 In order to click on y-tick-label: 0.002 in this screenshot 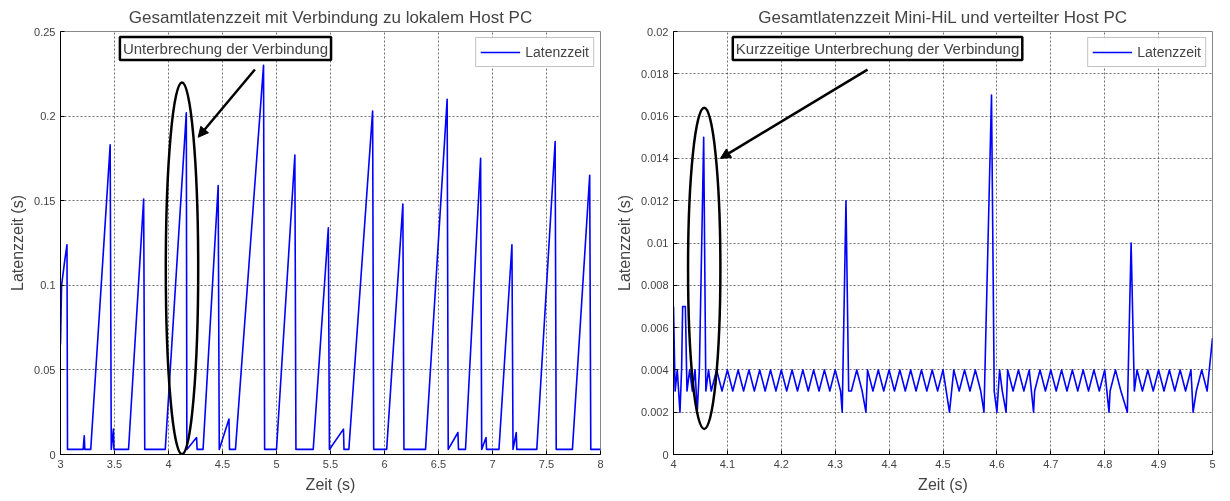, I will do `click(654, 412)`.